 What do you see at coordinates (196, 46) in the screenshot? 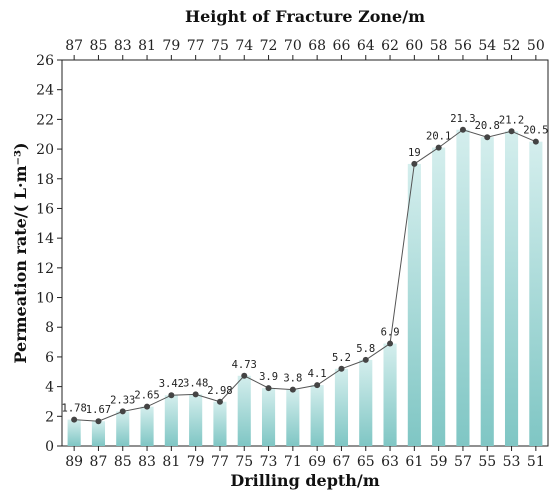
I see `top-tick-label: 77` at bounding box center [196, 46].